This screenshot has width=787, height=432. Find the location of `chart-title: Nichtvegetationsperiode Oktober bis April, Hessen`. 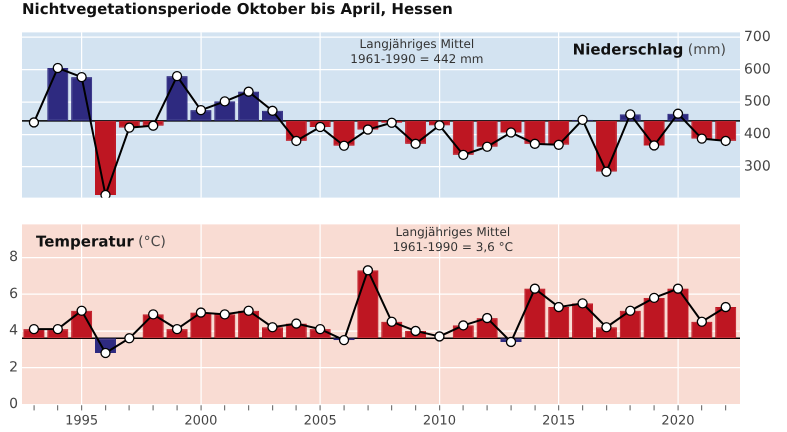

chart-title: Nichtvegetationsperiode Oktober bis April, Hessen is located at coordinates (237, 9).